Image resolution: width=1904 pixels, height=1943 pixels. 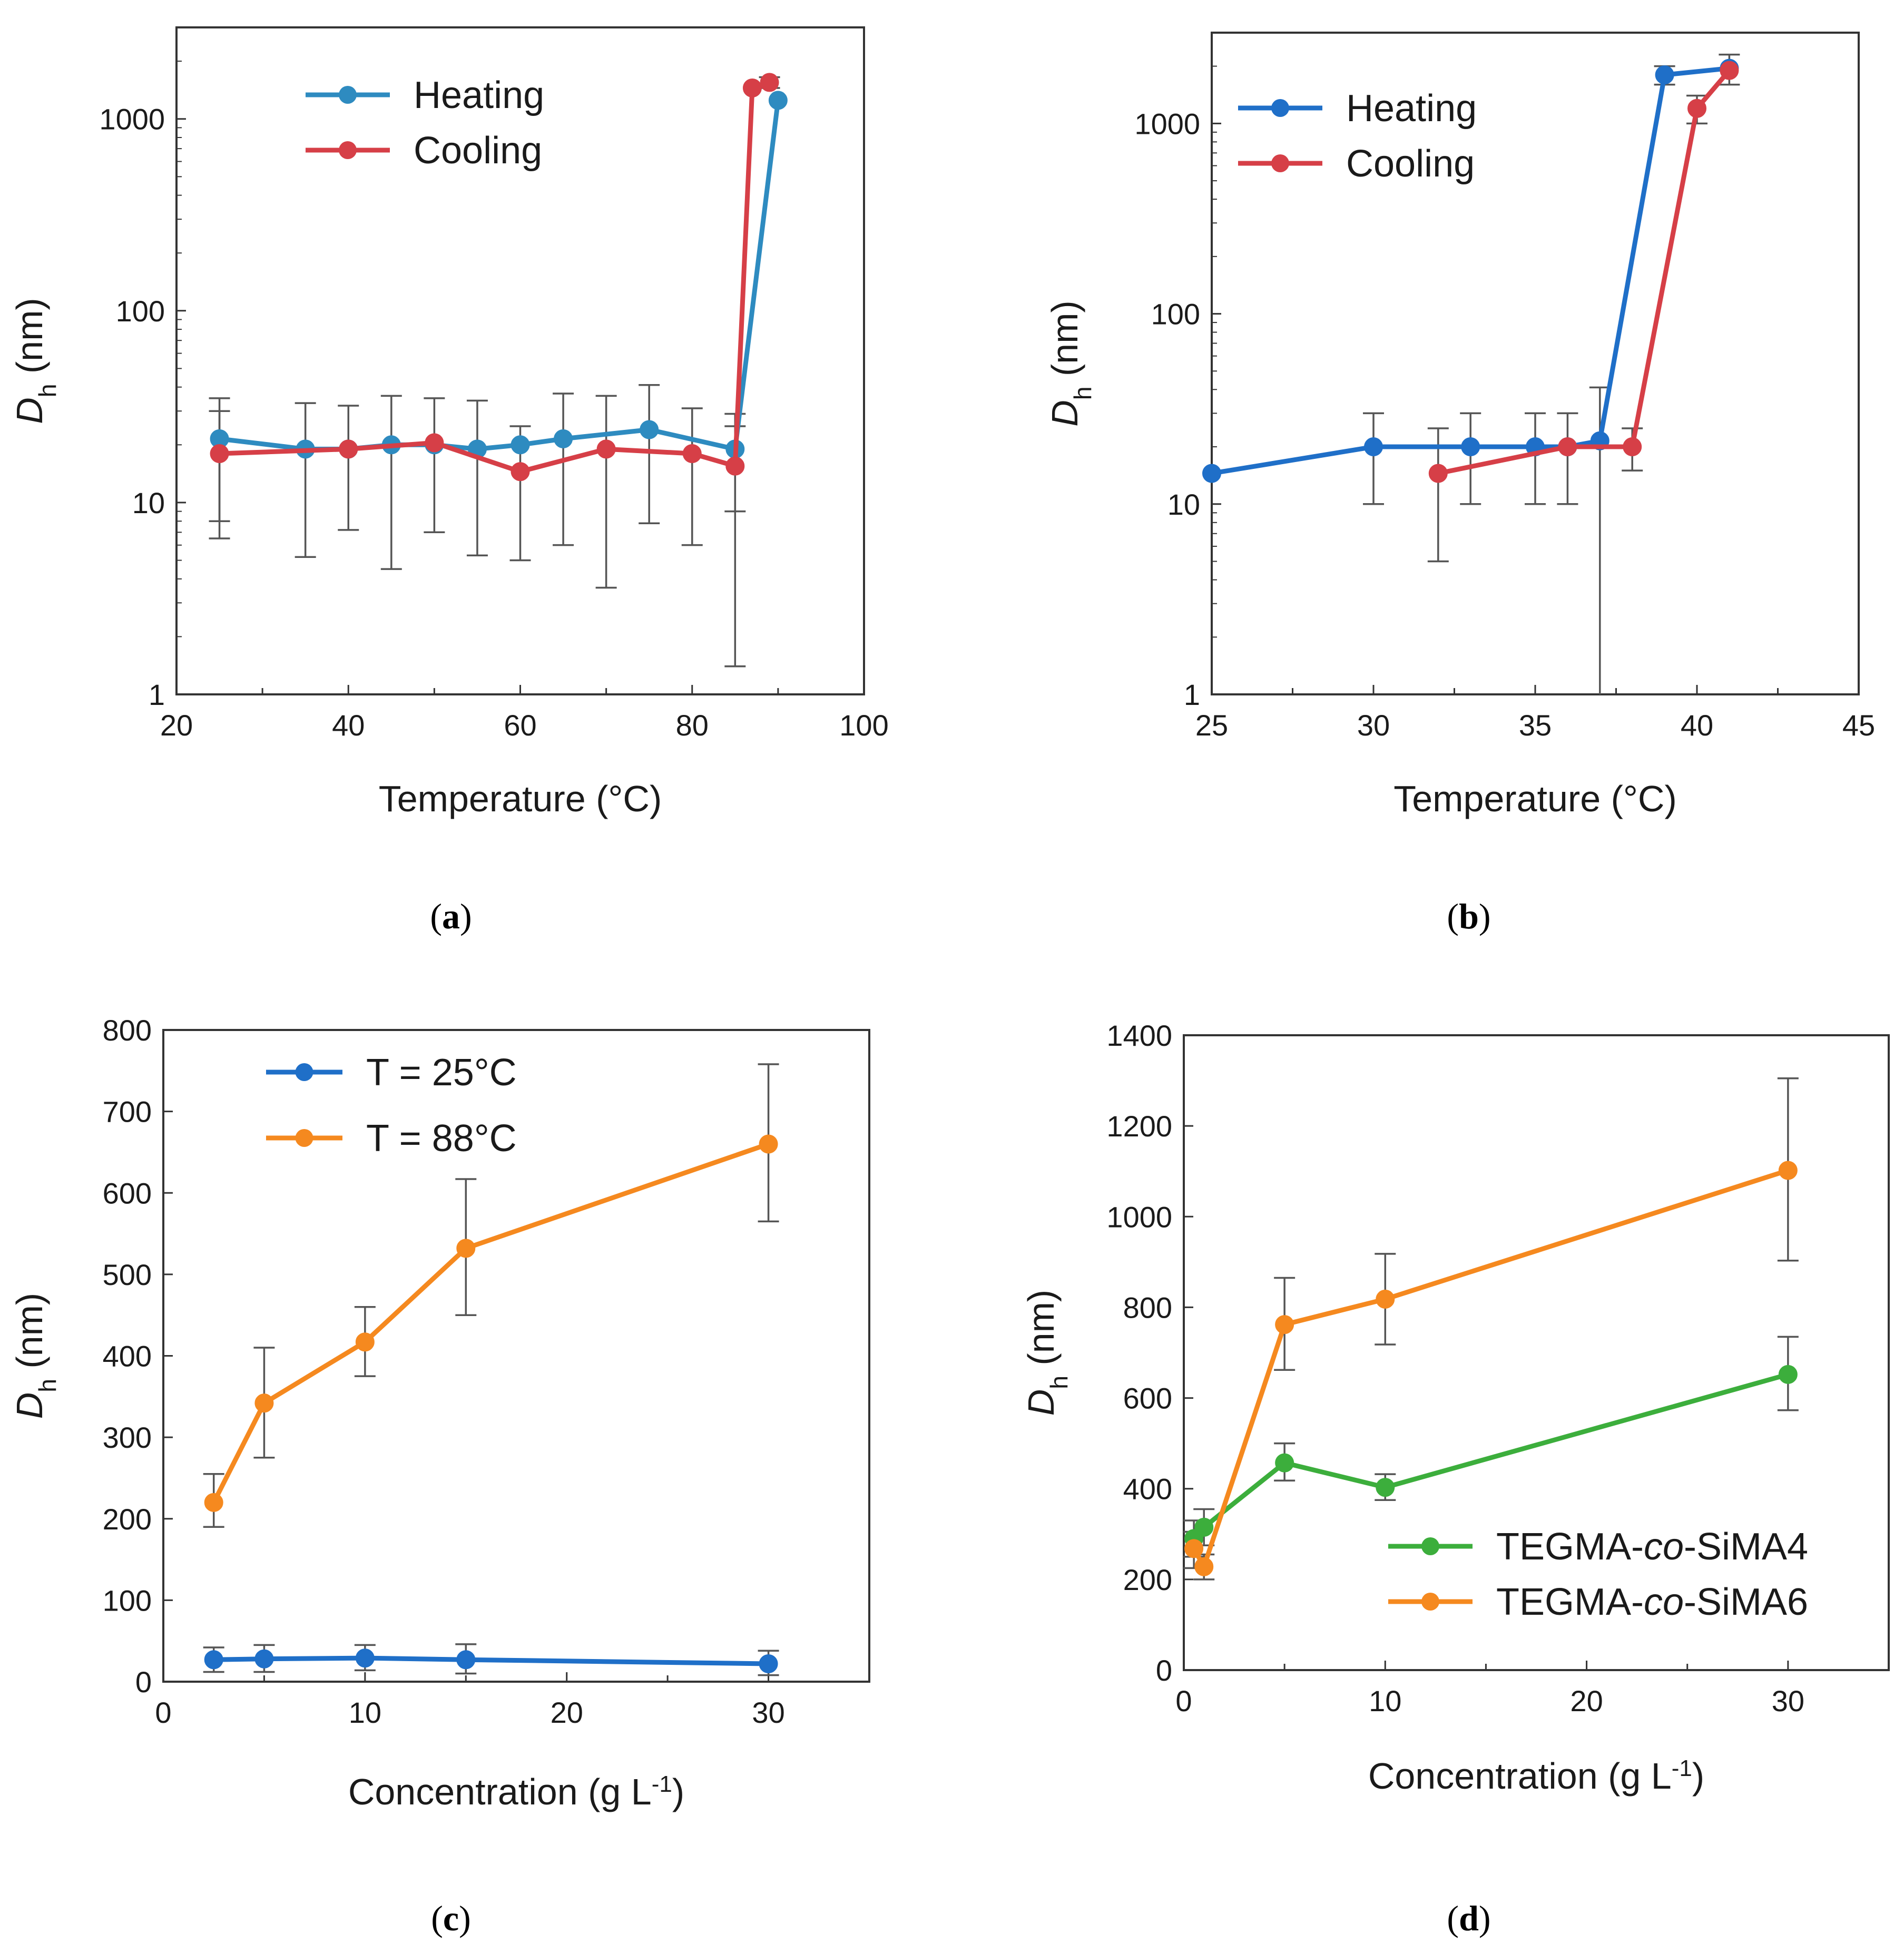 I want to click on y-tick-label: 600, so click(x=1147, y=1398).